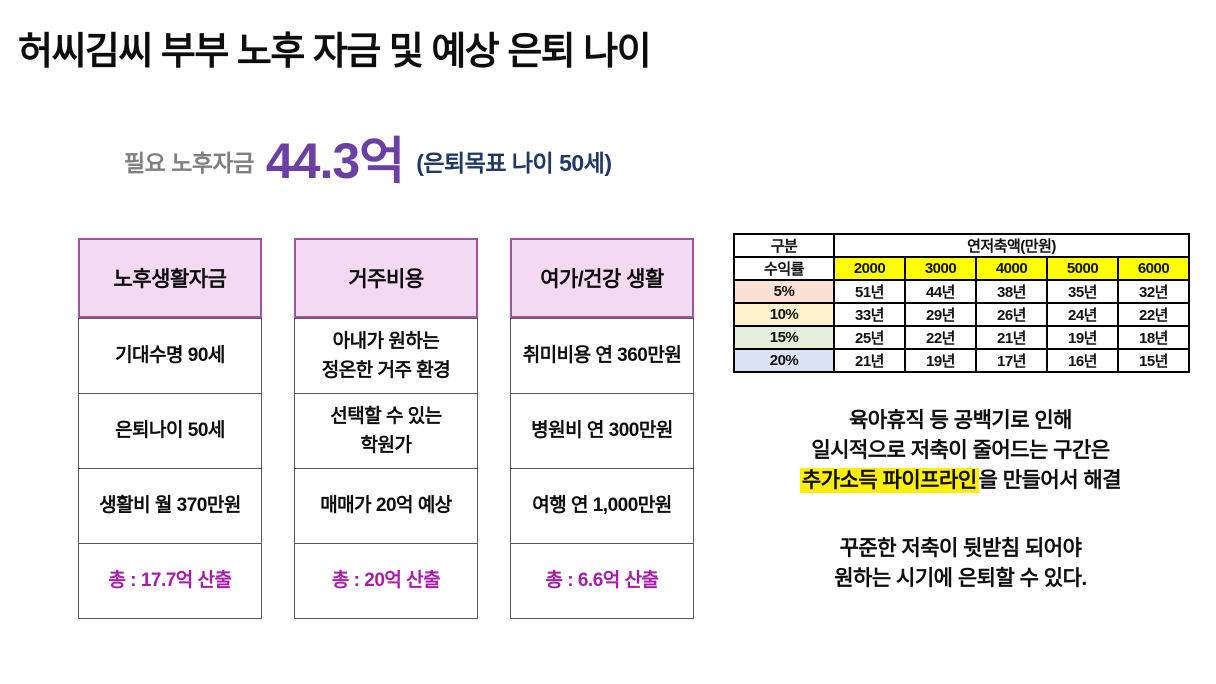 The image size is (1216, 684). I want to click on years-cell: 38년, so click(1011, 291).